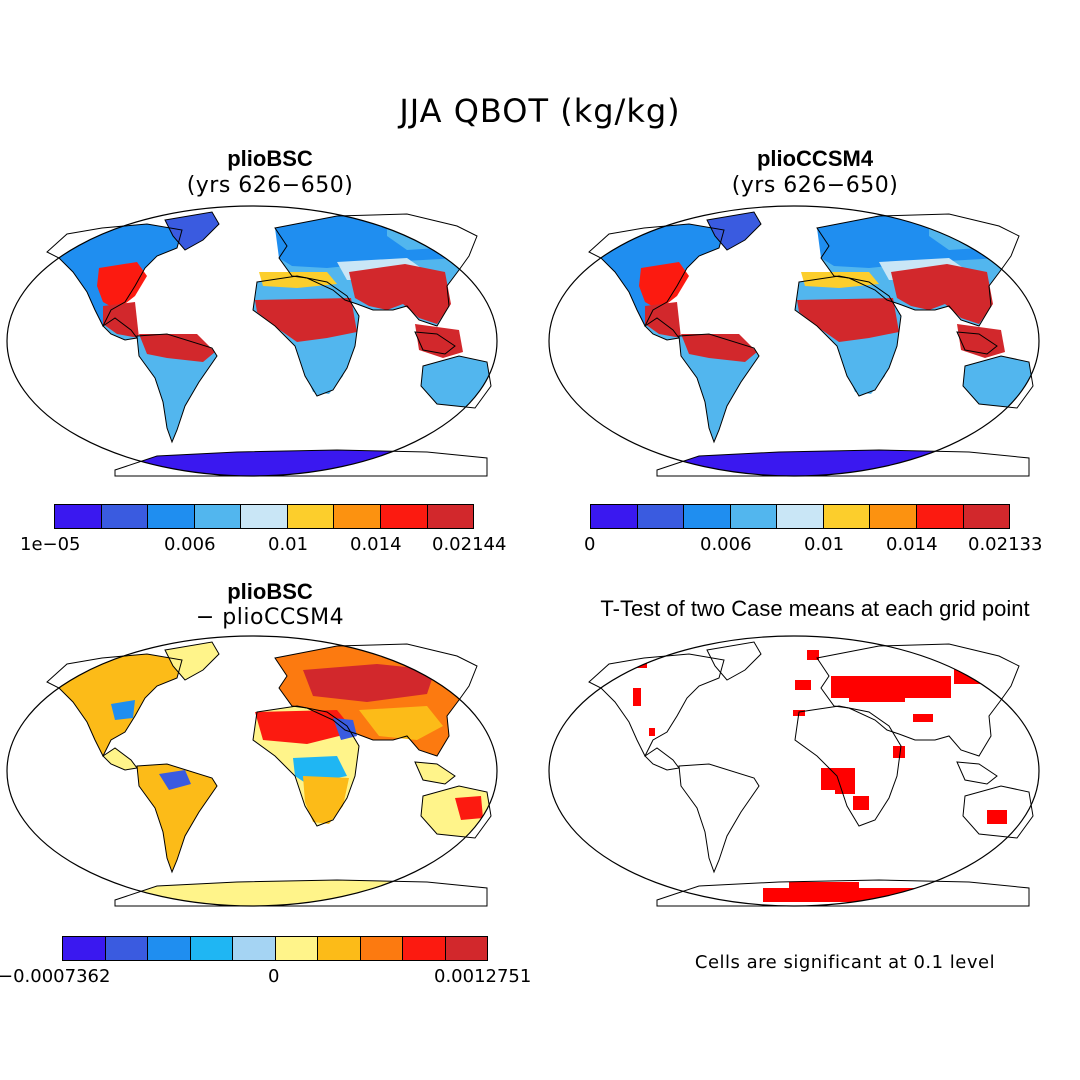 The height and width of the screenshot is (1080, 1080). What do you see at coordinates (401, 723) in the screenshot?
I see `region-india-china` at bounding box center [401, 723].